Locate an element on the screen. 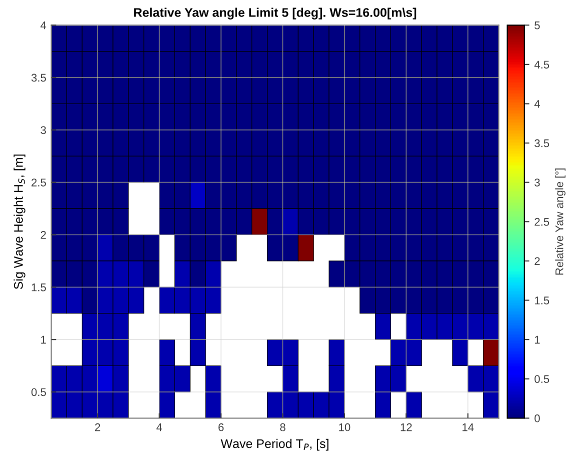  y-tick-label: 2.5 is located at coordinates (39, 182).